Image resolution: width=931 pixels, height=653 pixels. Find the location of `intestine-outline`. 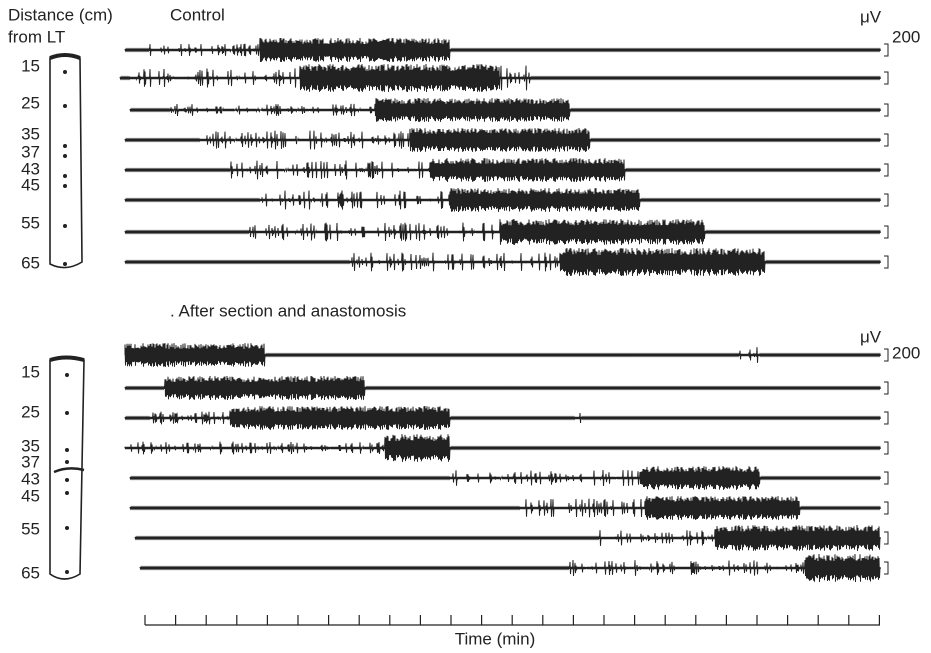

intestine-outline is located at coordinates (66, 161).